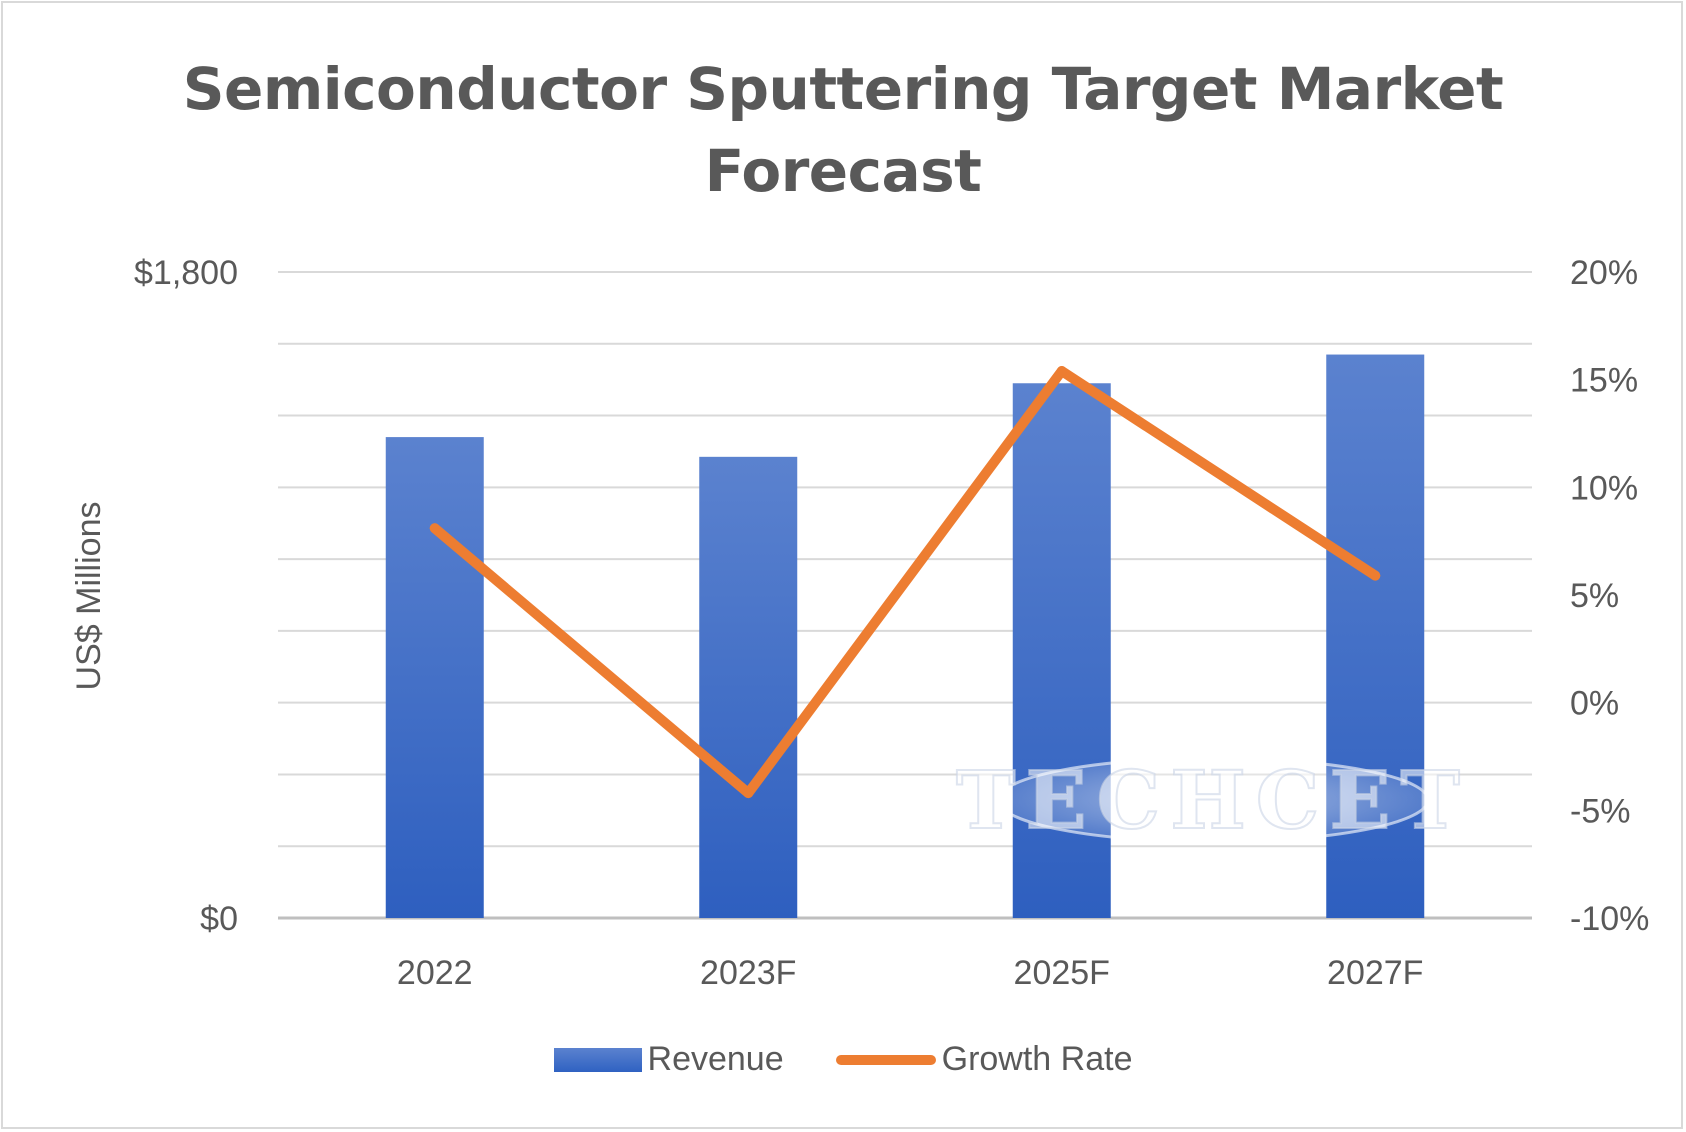 The width and height of the screenshot is (1686, 1132). Describe the element at coordinates (1604, 273) in the screenshot. I see `right-tick-label: 20%` at that location.